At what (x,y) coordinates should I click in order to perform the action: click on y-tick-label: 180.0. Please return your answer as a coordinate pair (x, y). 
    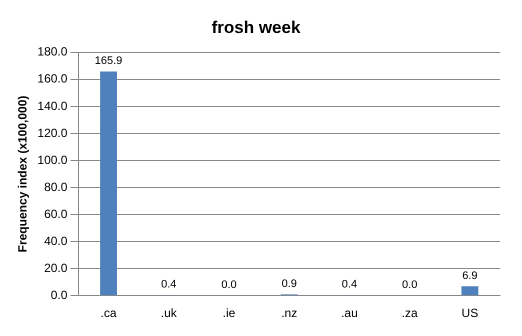
    Looking at the image, I should click on (52, 51).